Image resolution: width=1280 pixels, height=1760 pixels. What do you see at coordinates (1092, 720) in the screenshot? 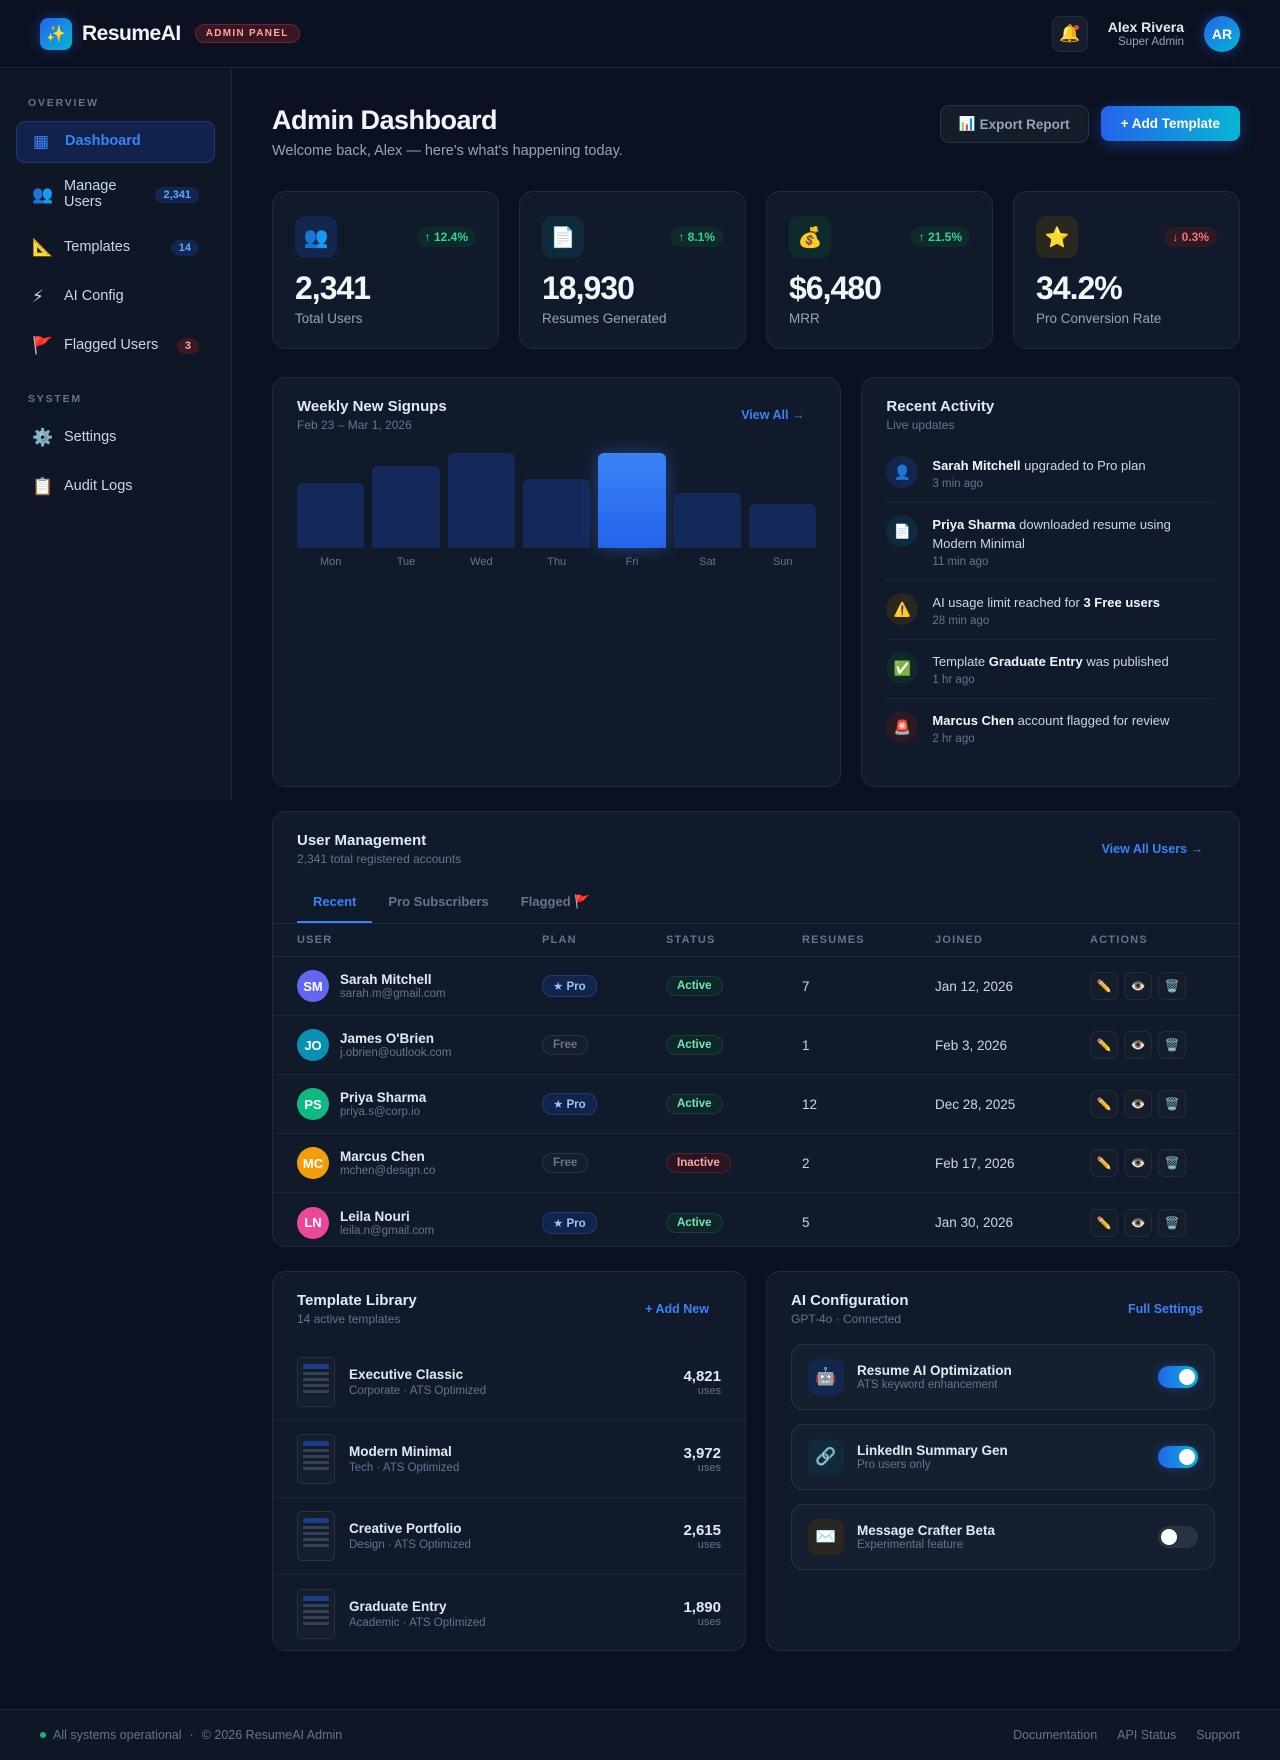
I see `activity-text-post: account flagged for review` at bounding box center [1092, 720].